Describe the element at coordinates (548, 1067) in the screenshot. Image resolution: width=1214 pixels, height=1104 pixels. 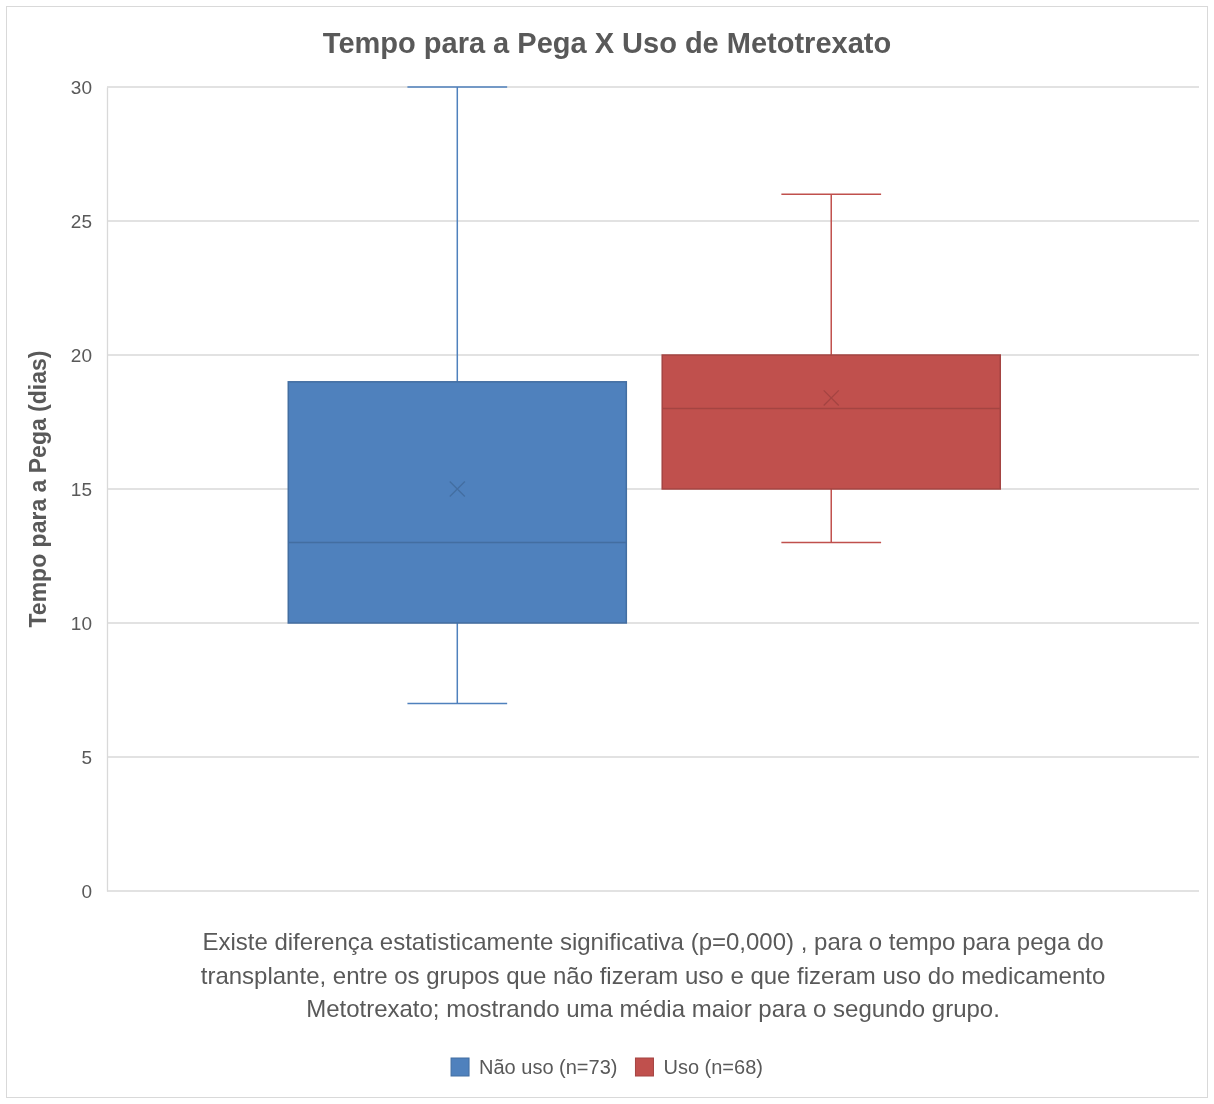
I see `legend-label: Não uso (n=73)` at that location.